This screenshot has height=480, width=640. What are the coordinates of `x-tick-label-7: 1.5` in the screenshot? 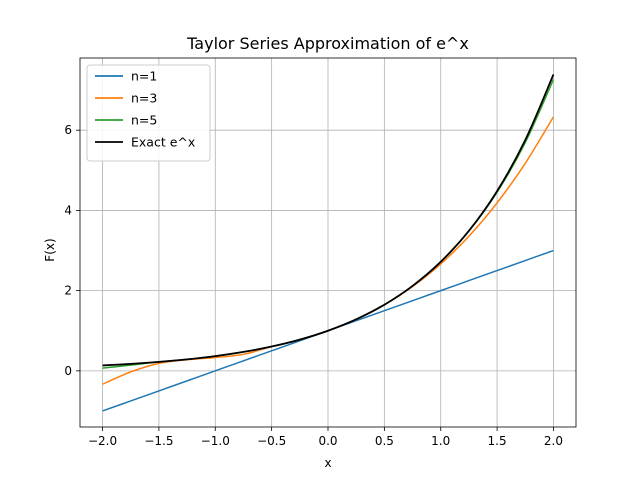 It's located at (497, 441).